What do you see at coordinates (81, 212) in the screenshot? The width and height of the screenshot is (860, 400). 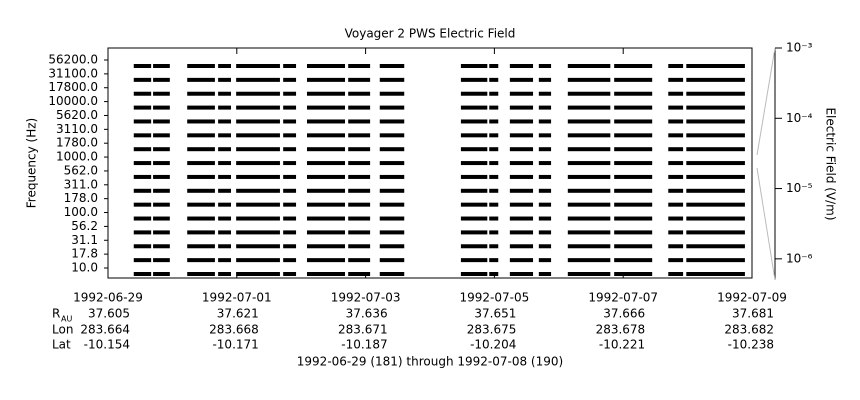 I see `y-tick-label: 100.0` at bounding box center [81, 212].